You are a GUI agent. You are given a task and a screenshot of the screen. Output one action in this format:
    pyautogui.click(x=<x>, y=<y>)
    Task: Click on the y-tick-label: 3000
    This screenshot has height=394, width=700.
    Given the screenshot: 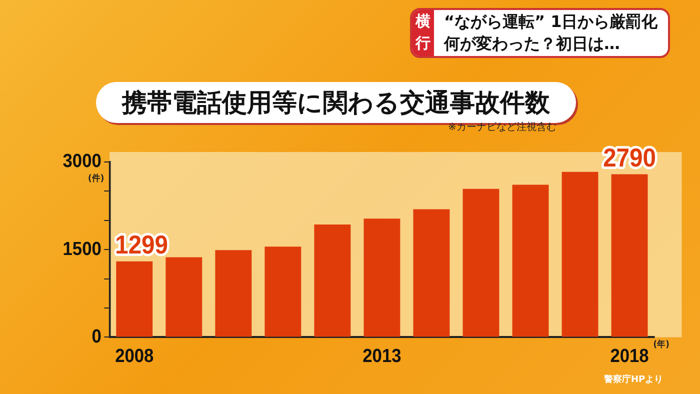 What is the action you would take?
    pyautogui.click(x=82, y=161)
    